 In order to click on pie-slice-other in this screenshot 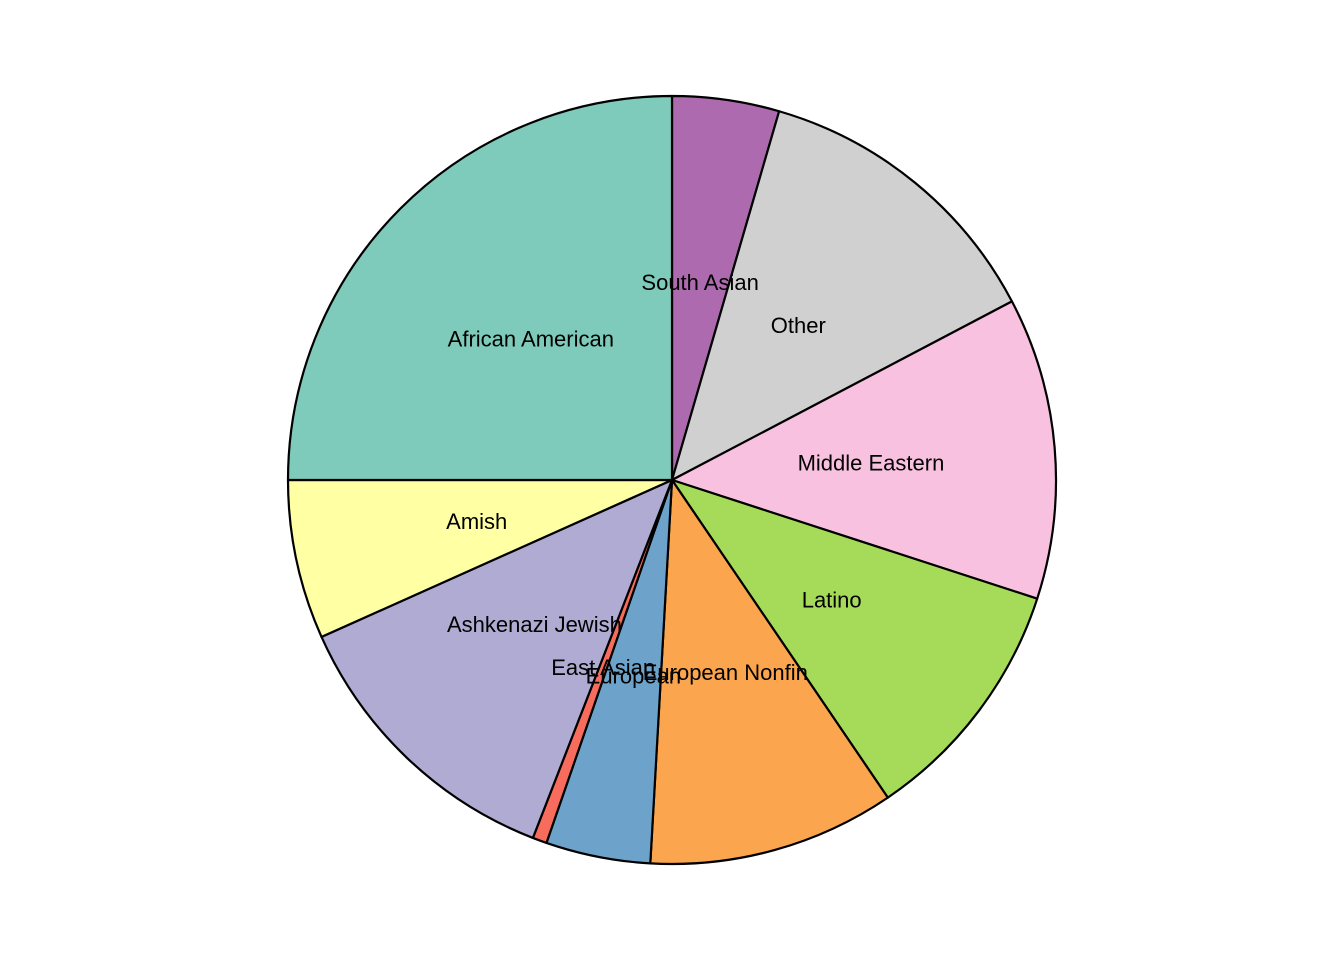, I will do `click(842, 296)`.